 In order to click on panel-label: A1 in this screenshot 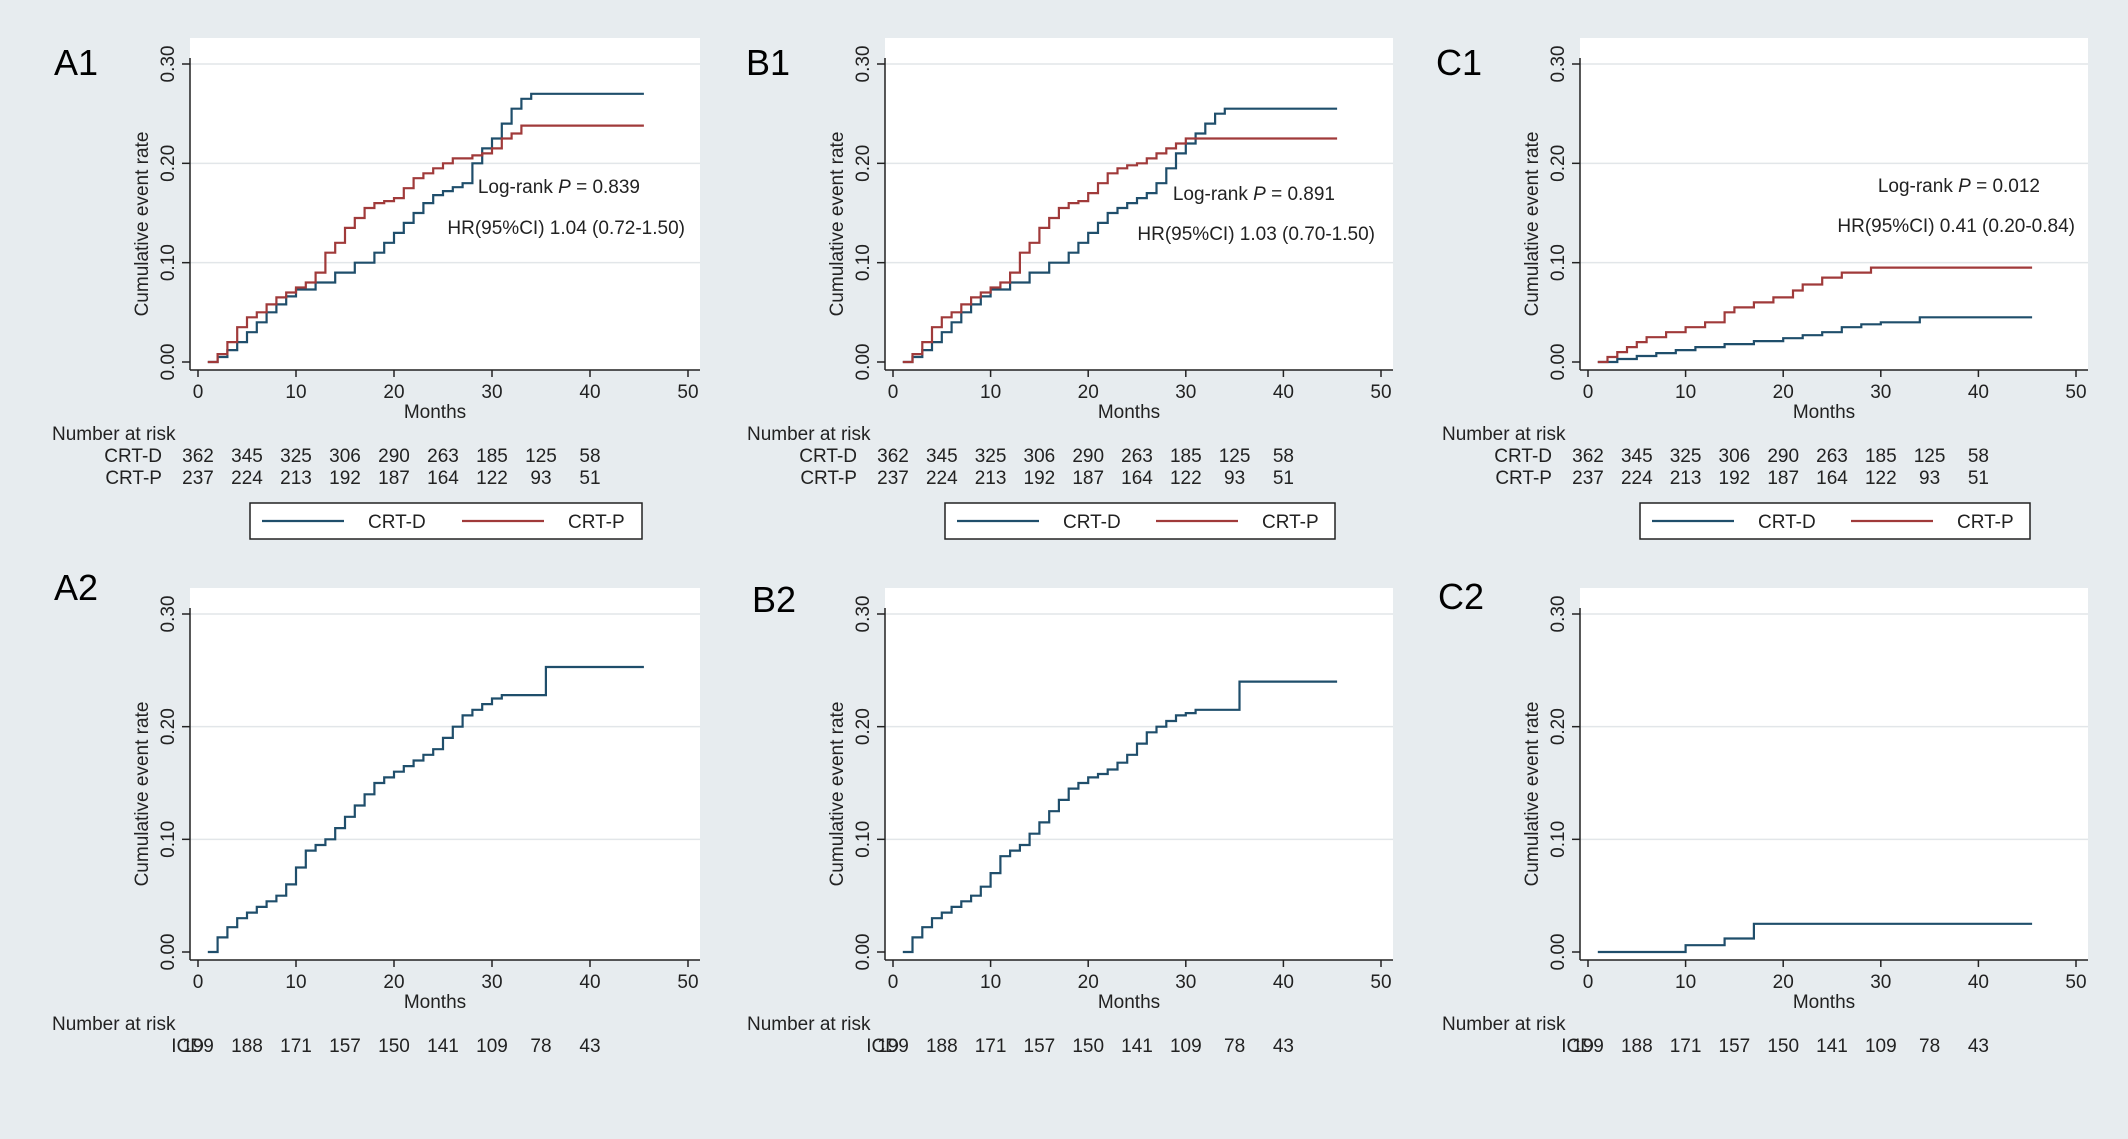, I will do `click(76, 62)`.